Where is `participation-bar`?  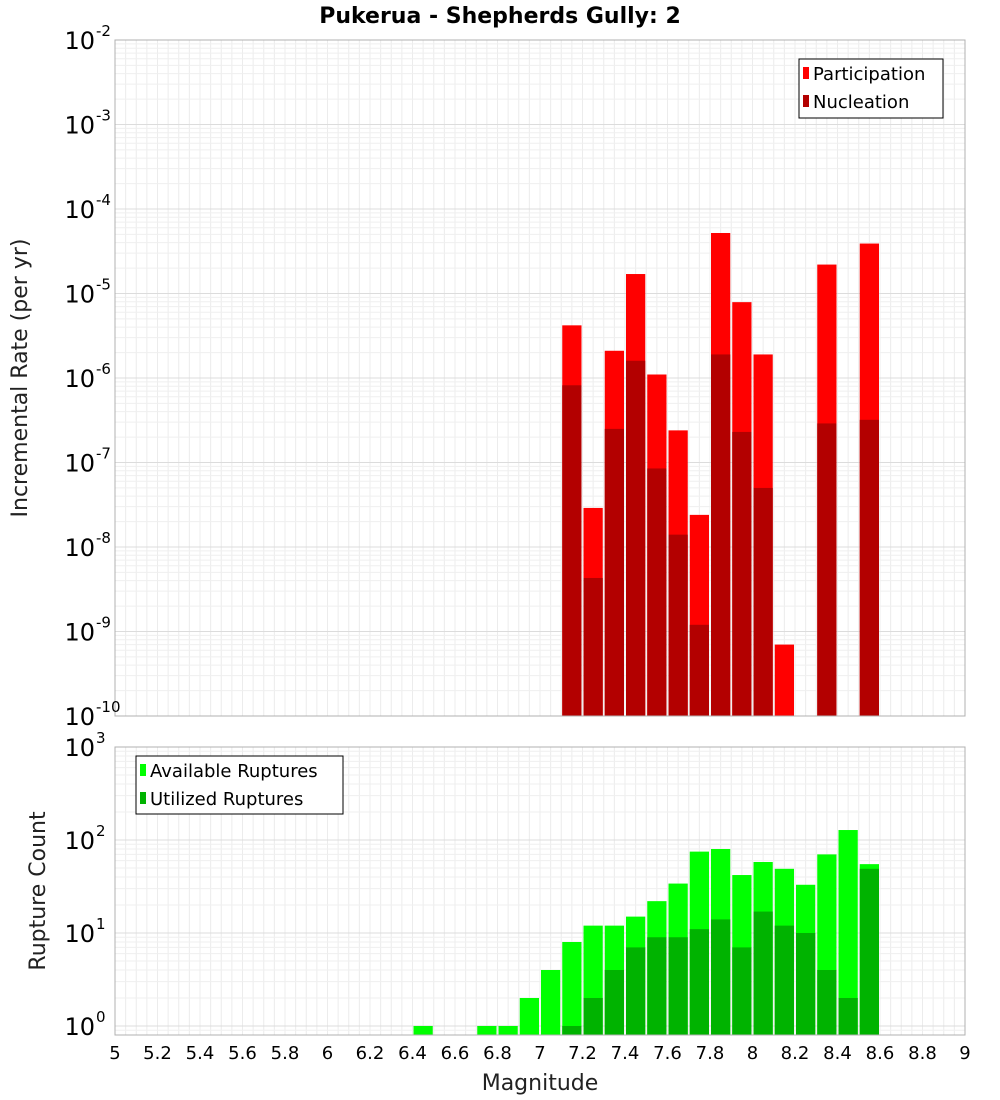
participation-bar is located at coordinates (784, 680).